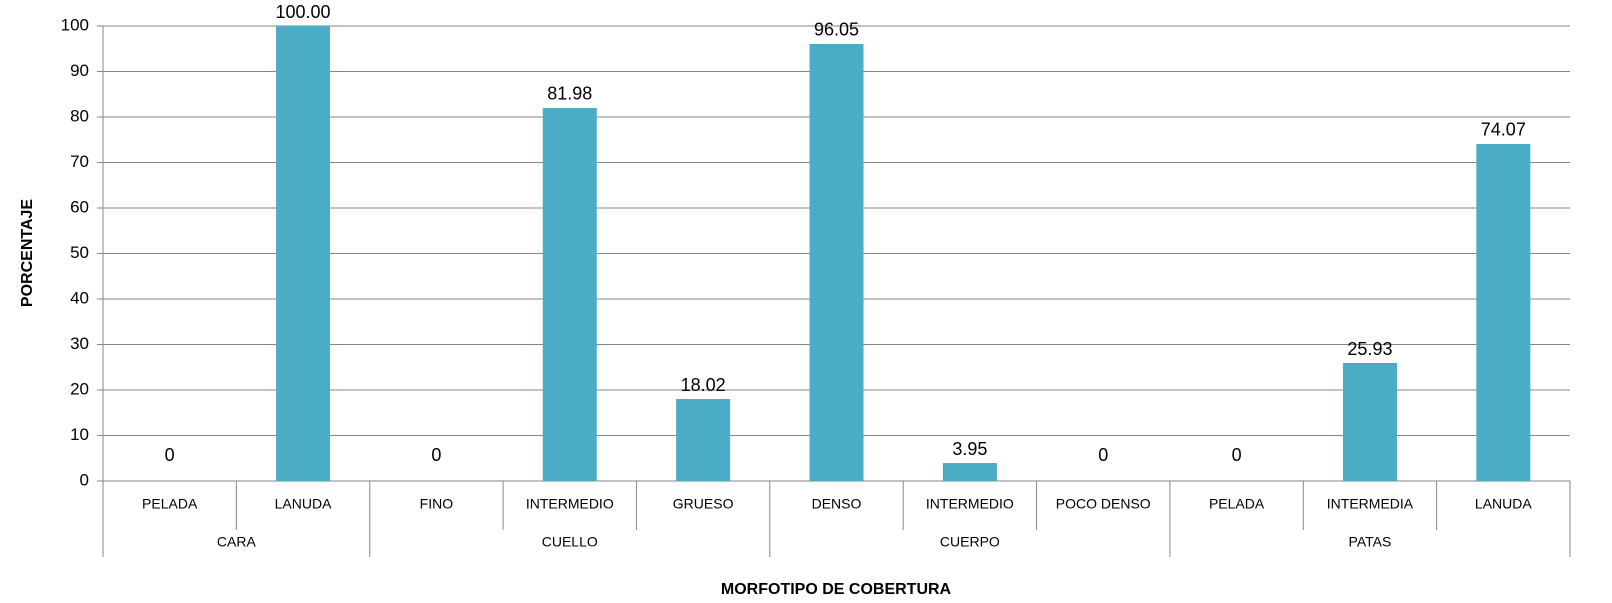 This screenshot has height=603, width=1612. What do you see at coordinates (84, 479) in the screenshot?
I see `y-tick-label: 0` at bounding box center [84, 479].